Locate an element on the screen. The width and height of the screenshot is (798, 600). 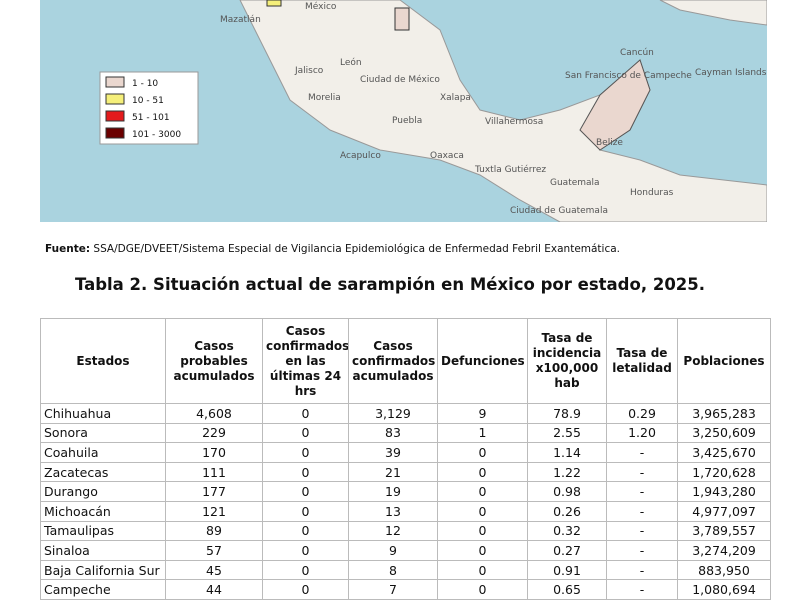
table-cell: Chihuahua is located at coordinates (103, 413).